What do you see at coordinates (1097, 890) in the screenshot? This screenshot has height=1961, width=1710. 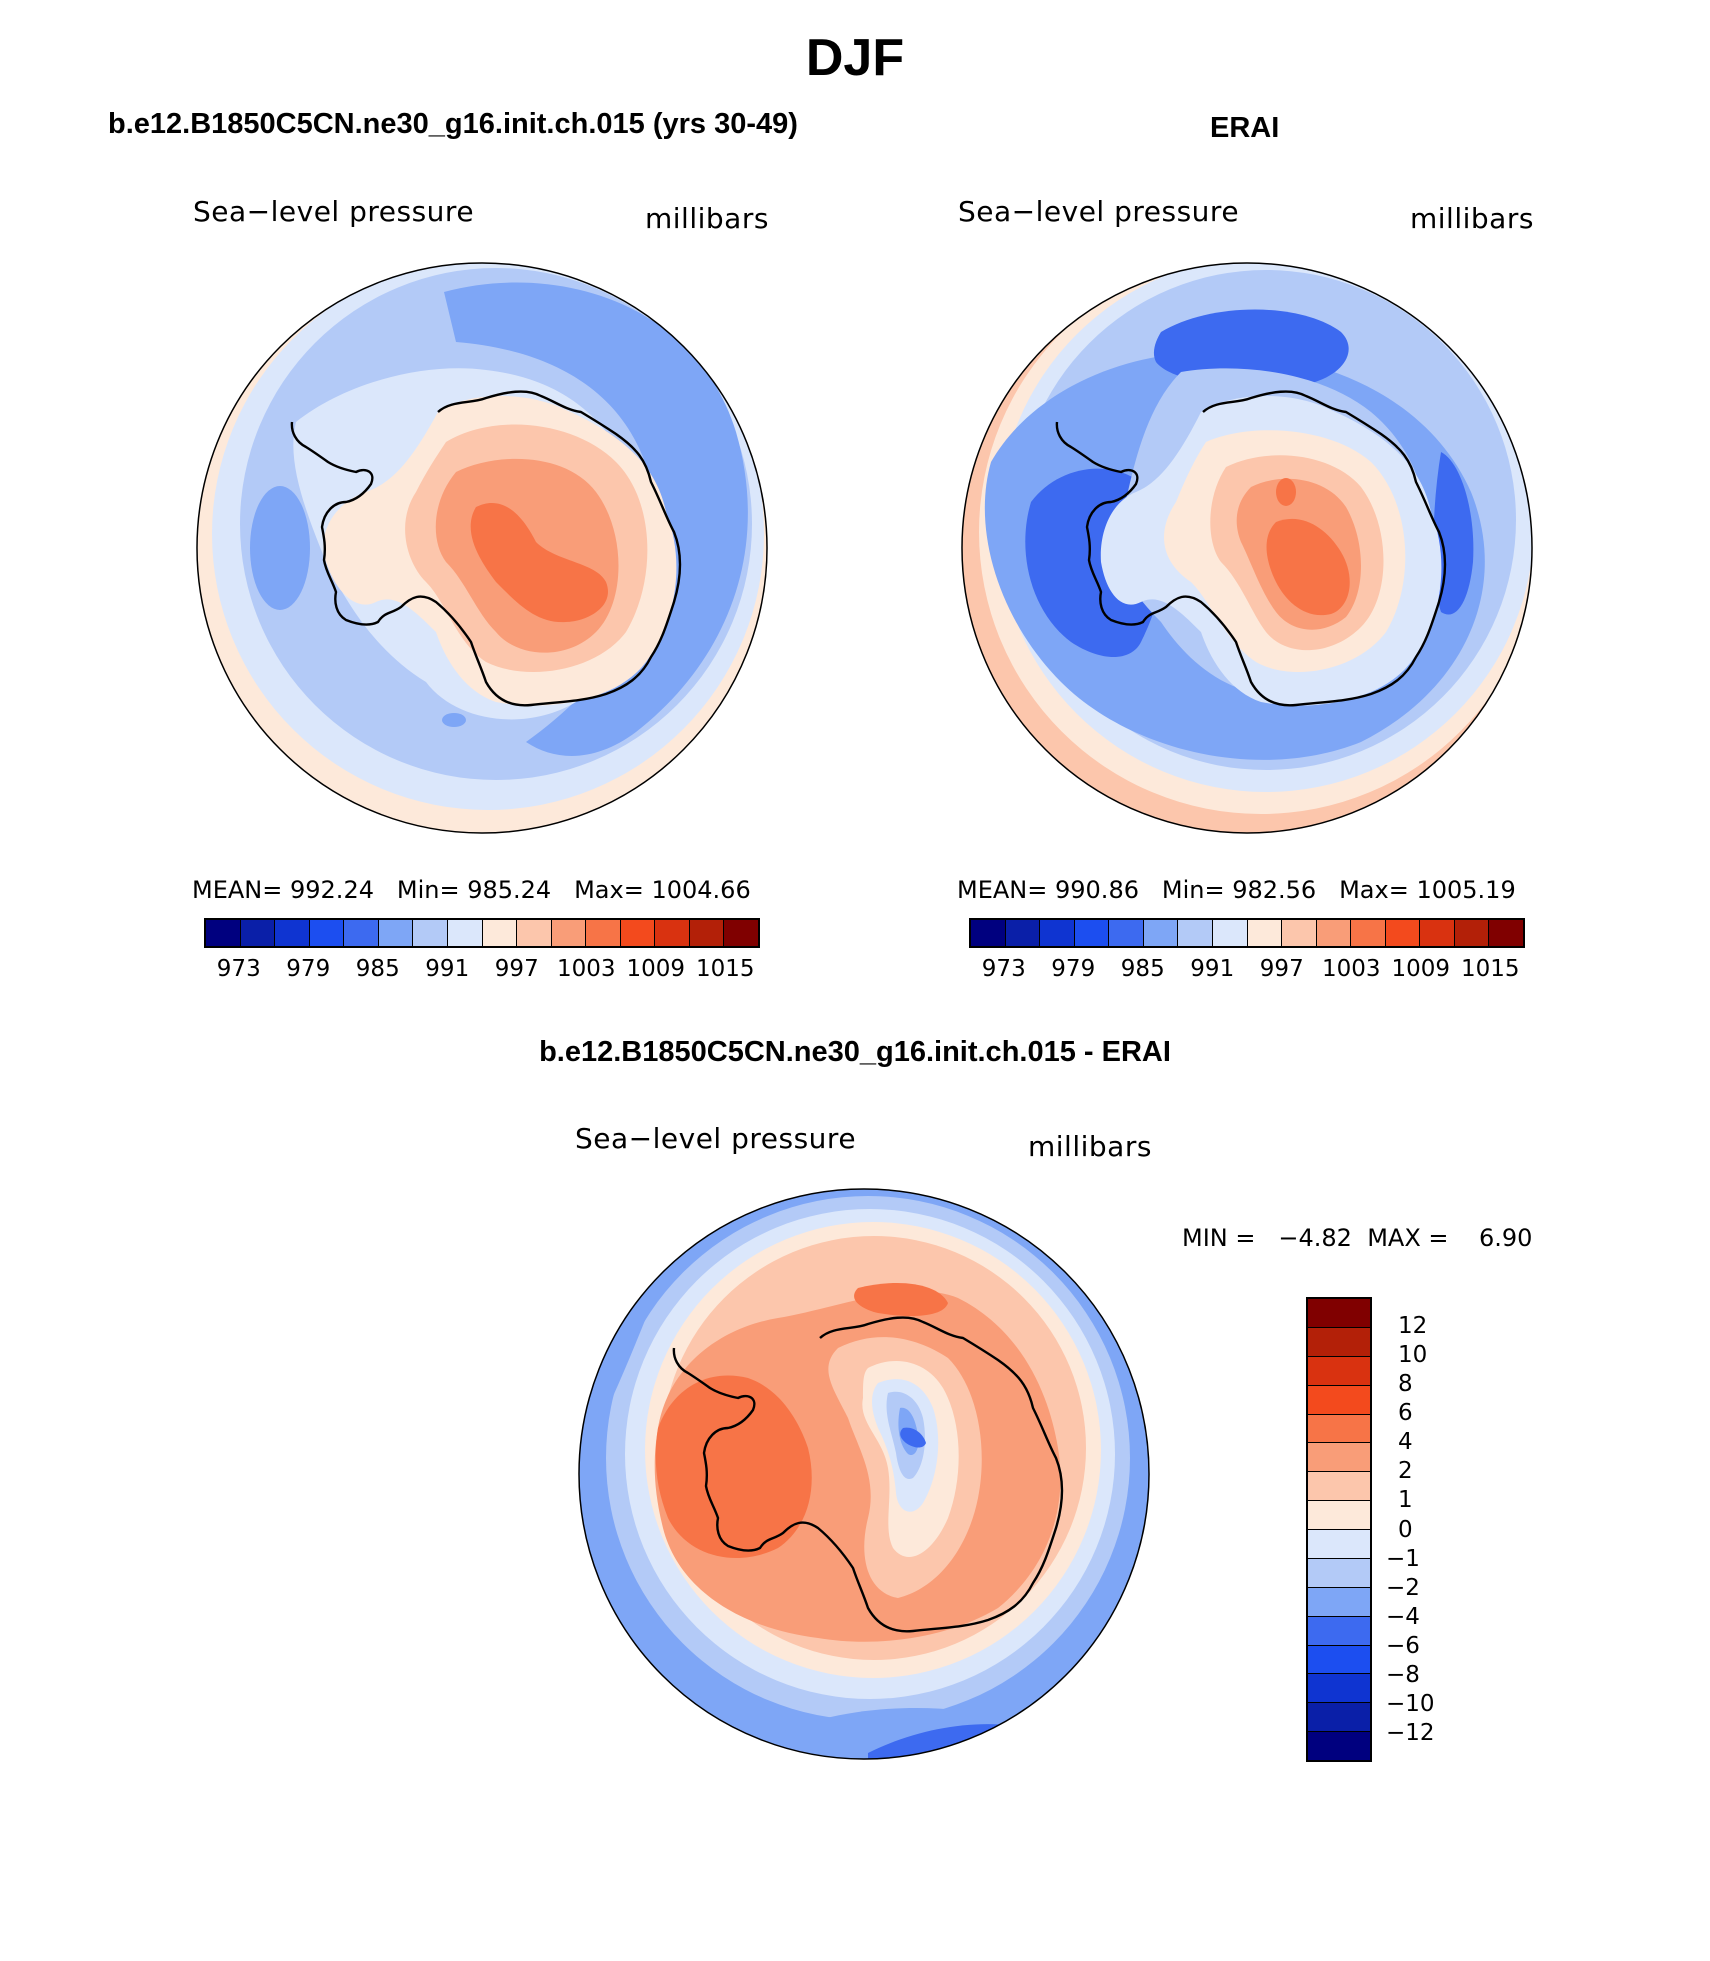 I see `panel2-mean: 990.86` at bounding box center [1097, 890].